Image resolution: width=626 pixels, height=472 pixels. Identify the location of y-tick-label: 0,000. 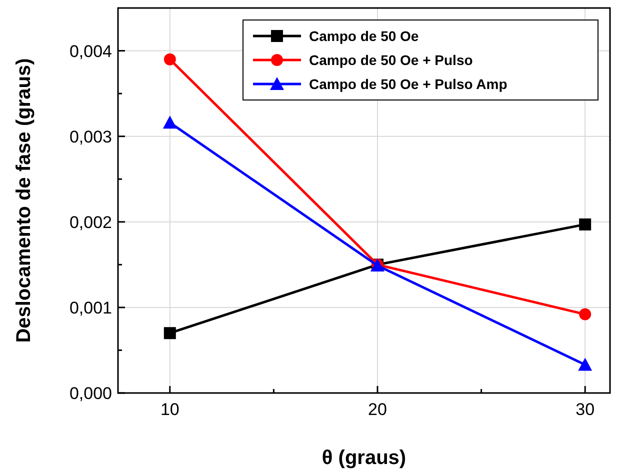
(90, 393).